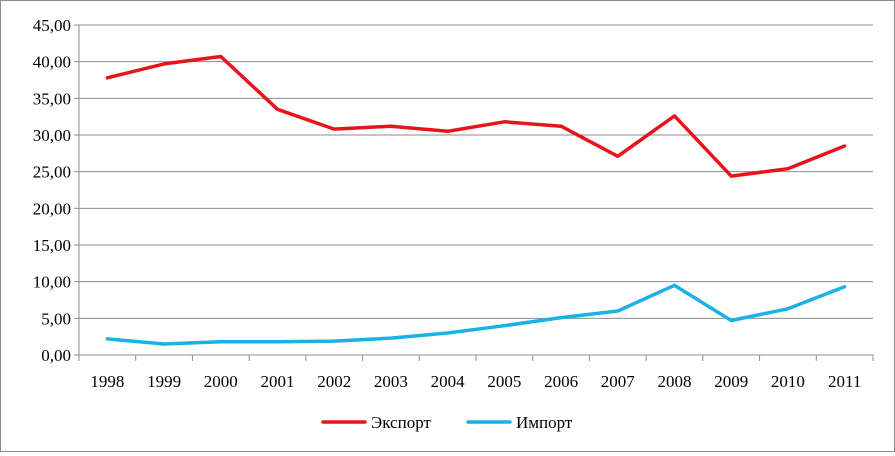 Image resolution: width=895 pixels, height=456 pixels. I want to click on x-tick-label: 2003, so click(391, 381).